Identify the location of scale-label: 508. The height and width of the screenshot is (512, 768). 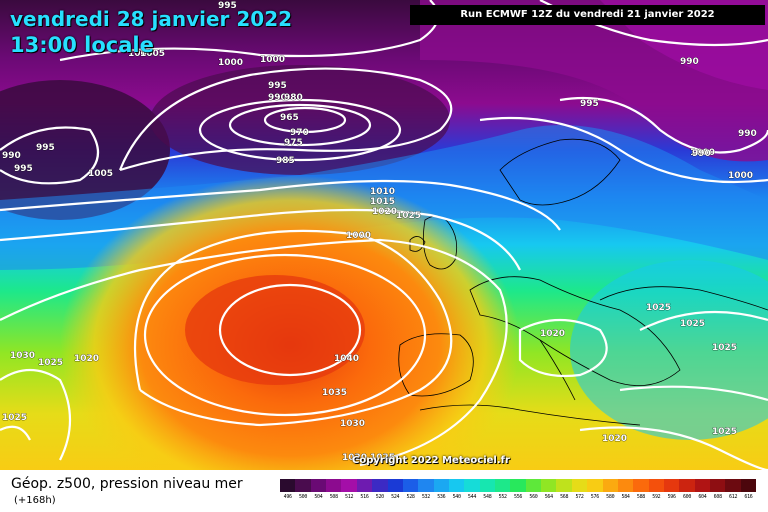
(333, 497).